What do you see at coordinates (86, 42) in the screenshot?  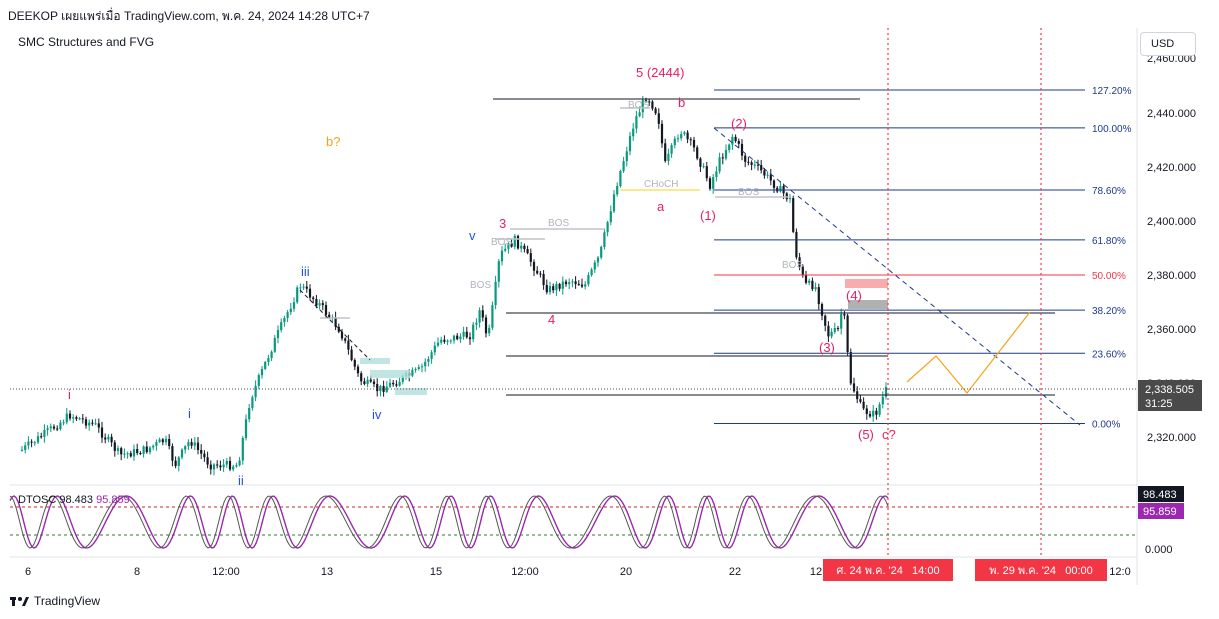 I see `indicator-name: SMC Structures and FVG` at bounding box center [86, 42].